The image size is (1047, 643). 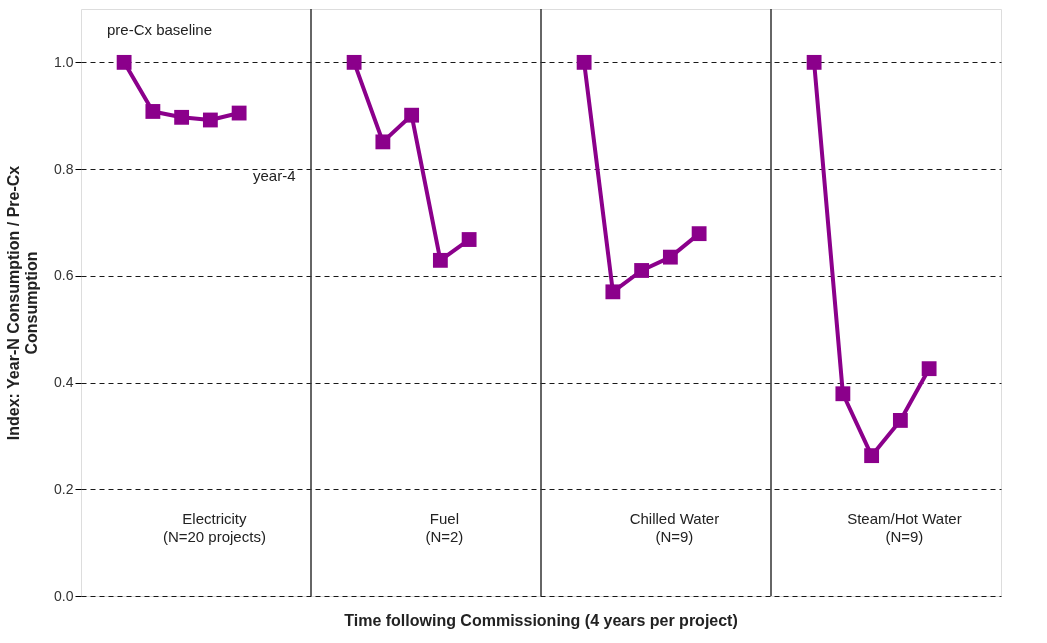 What do you see at coordinates (674, 527) in the screenshot?
I see `annotation: Chilled Water (N=9)` at bounding box center [674, 527].